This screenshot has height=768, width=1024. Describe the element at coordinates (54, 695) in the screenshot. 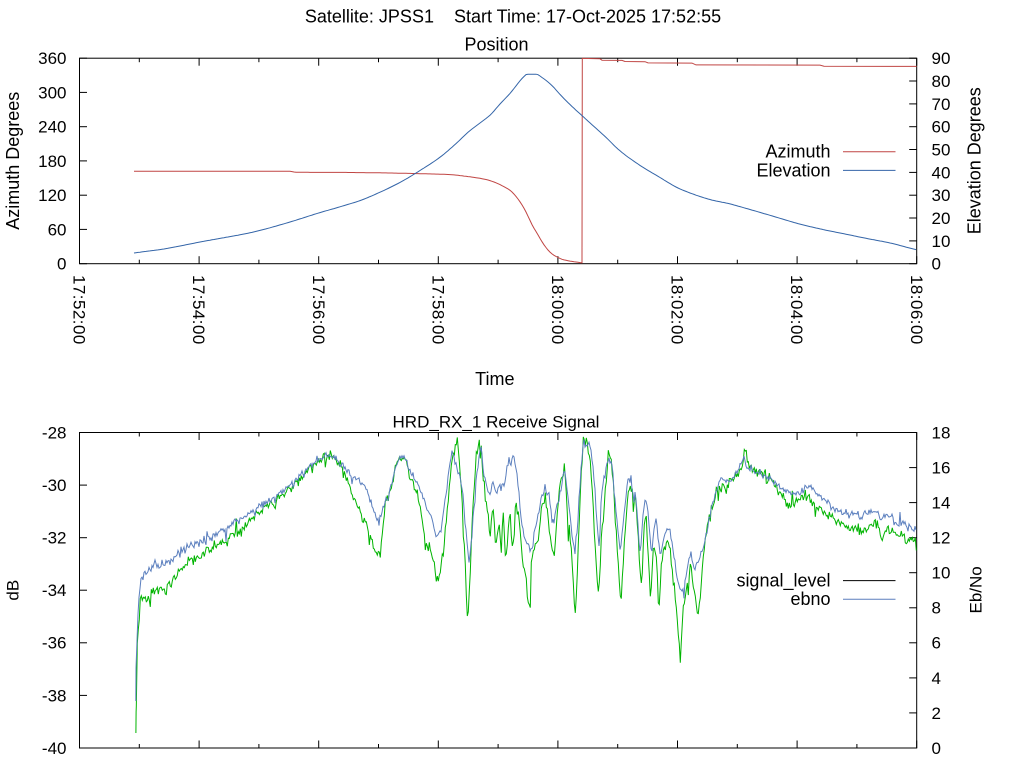

I see `svg-text: -38` at that location.